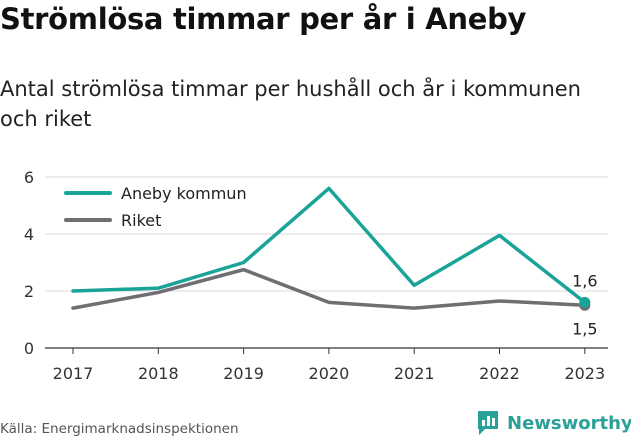 The height and width of the screenshot is (439, 631). What do you see at coordinates (584, 373) in the screenshot?
I see `x-tick-label: 2023` at bounding box center [584, 373].